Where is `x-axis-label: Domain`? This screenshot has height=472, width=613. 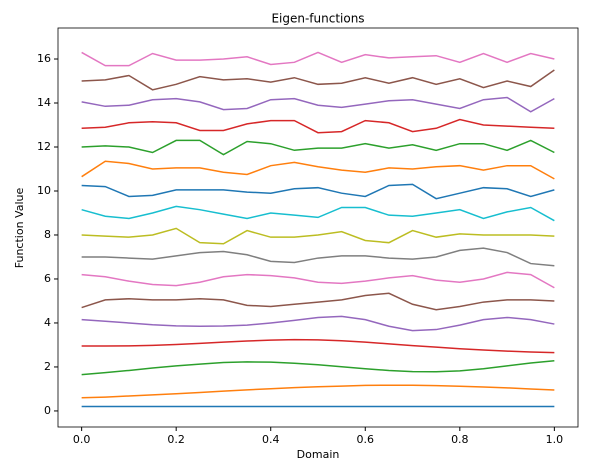 x-axis-label: Domain is located at coordinates (318, 454).